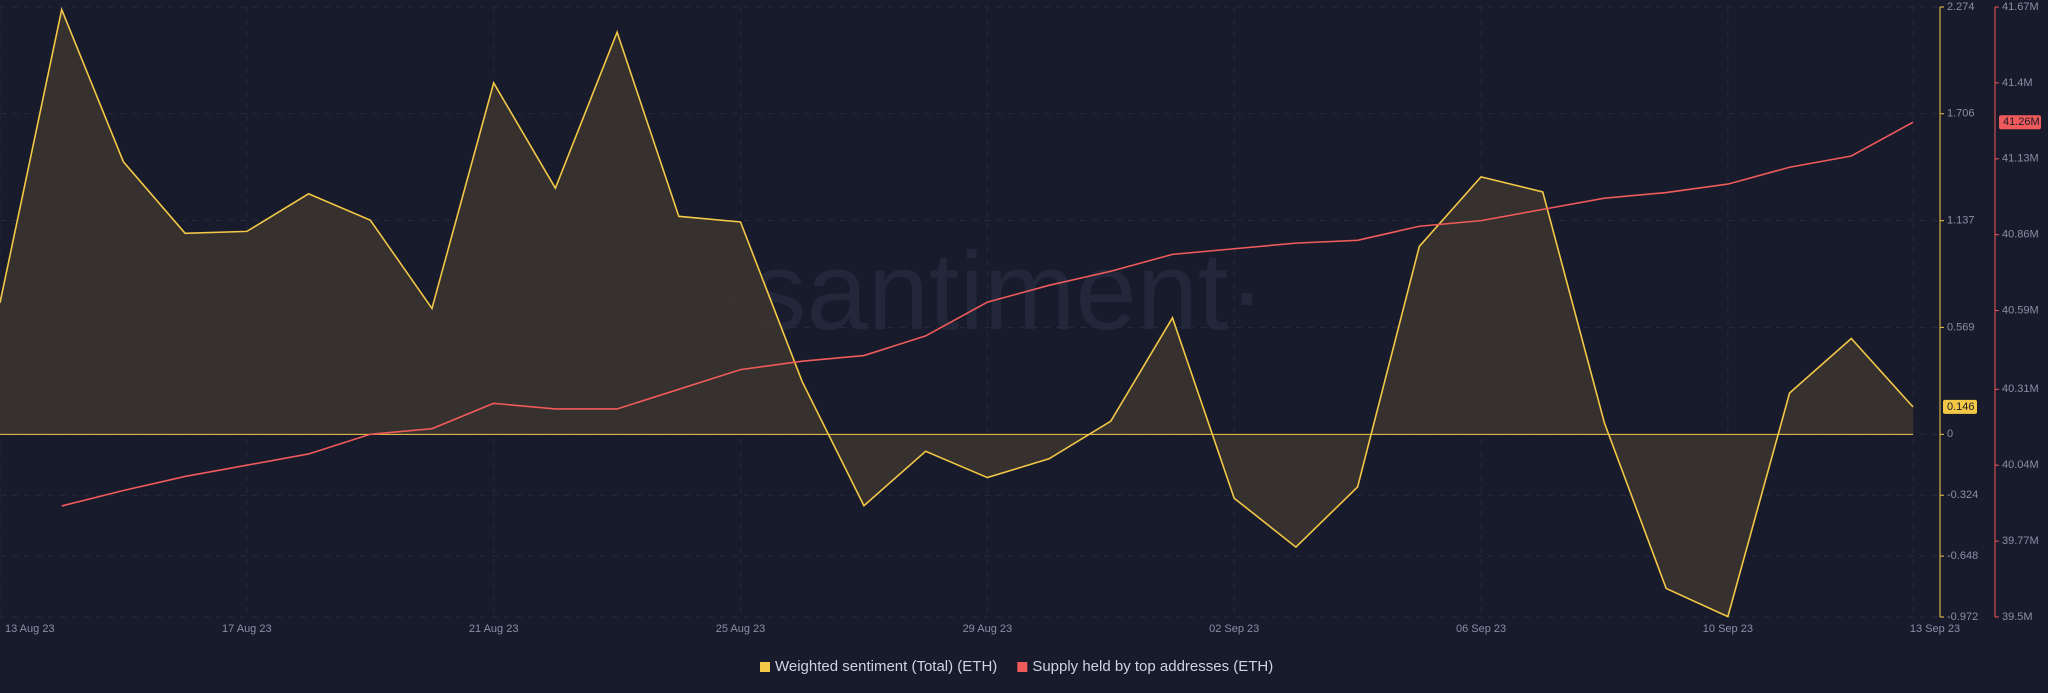 This screenshot has height=693, width=2048. Describe the element at coordinates (1234, 629) in the screenshot. I see `x-tick-label: 02 Sep 23` at that location.